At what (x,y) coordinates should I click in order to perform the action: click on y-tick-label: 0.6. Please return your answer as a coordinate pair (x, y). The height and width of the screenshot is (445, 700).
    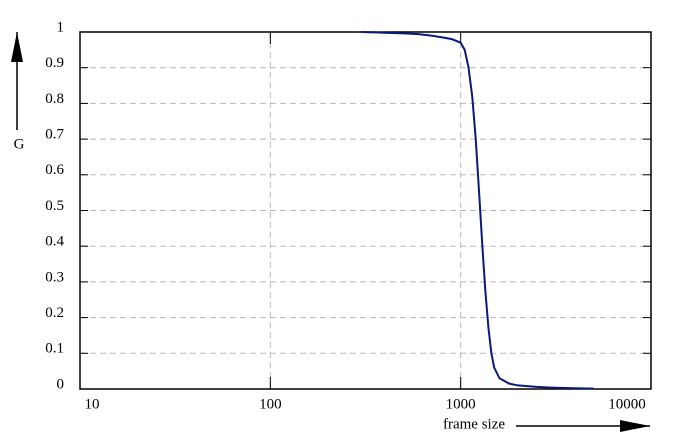
    Looking at the image, I should click on (54, 170).